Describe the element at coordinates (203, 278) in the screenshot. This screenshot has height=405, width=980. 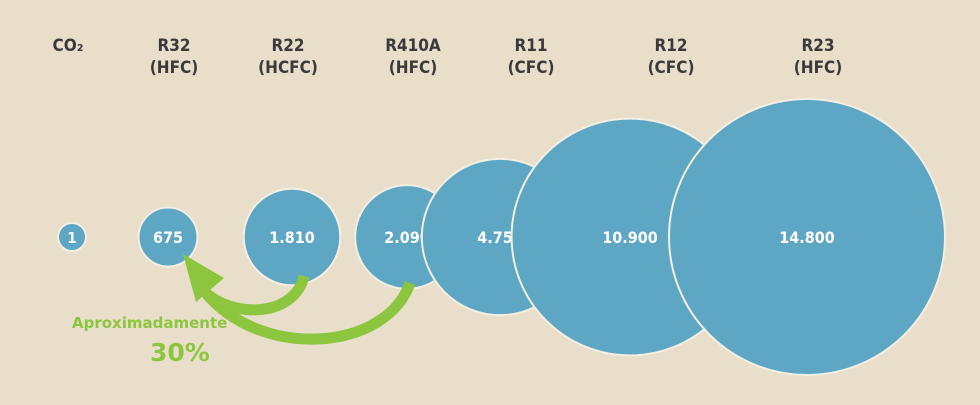
I see `arrow-head` at that location.